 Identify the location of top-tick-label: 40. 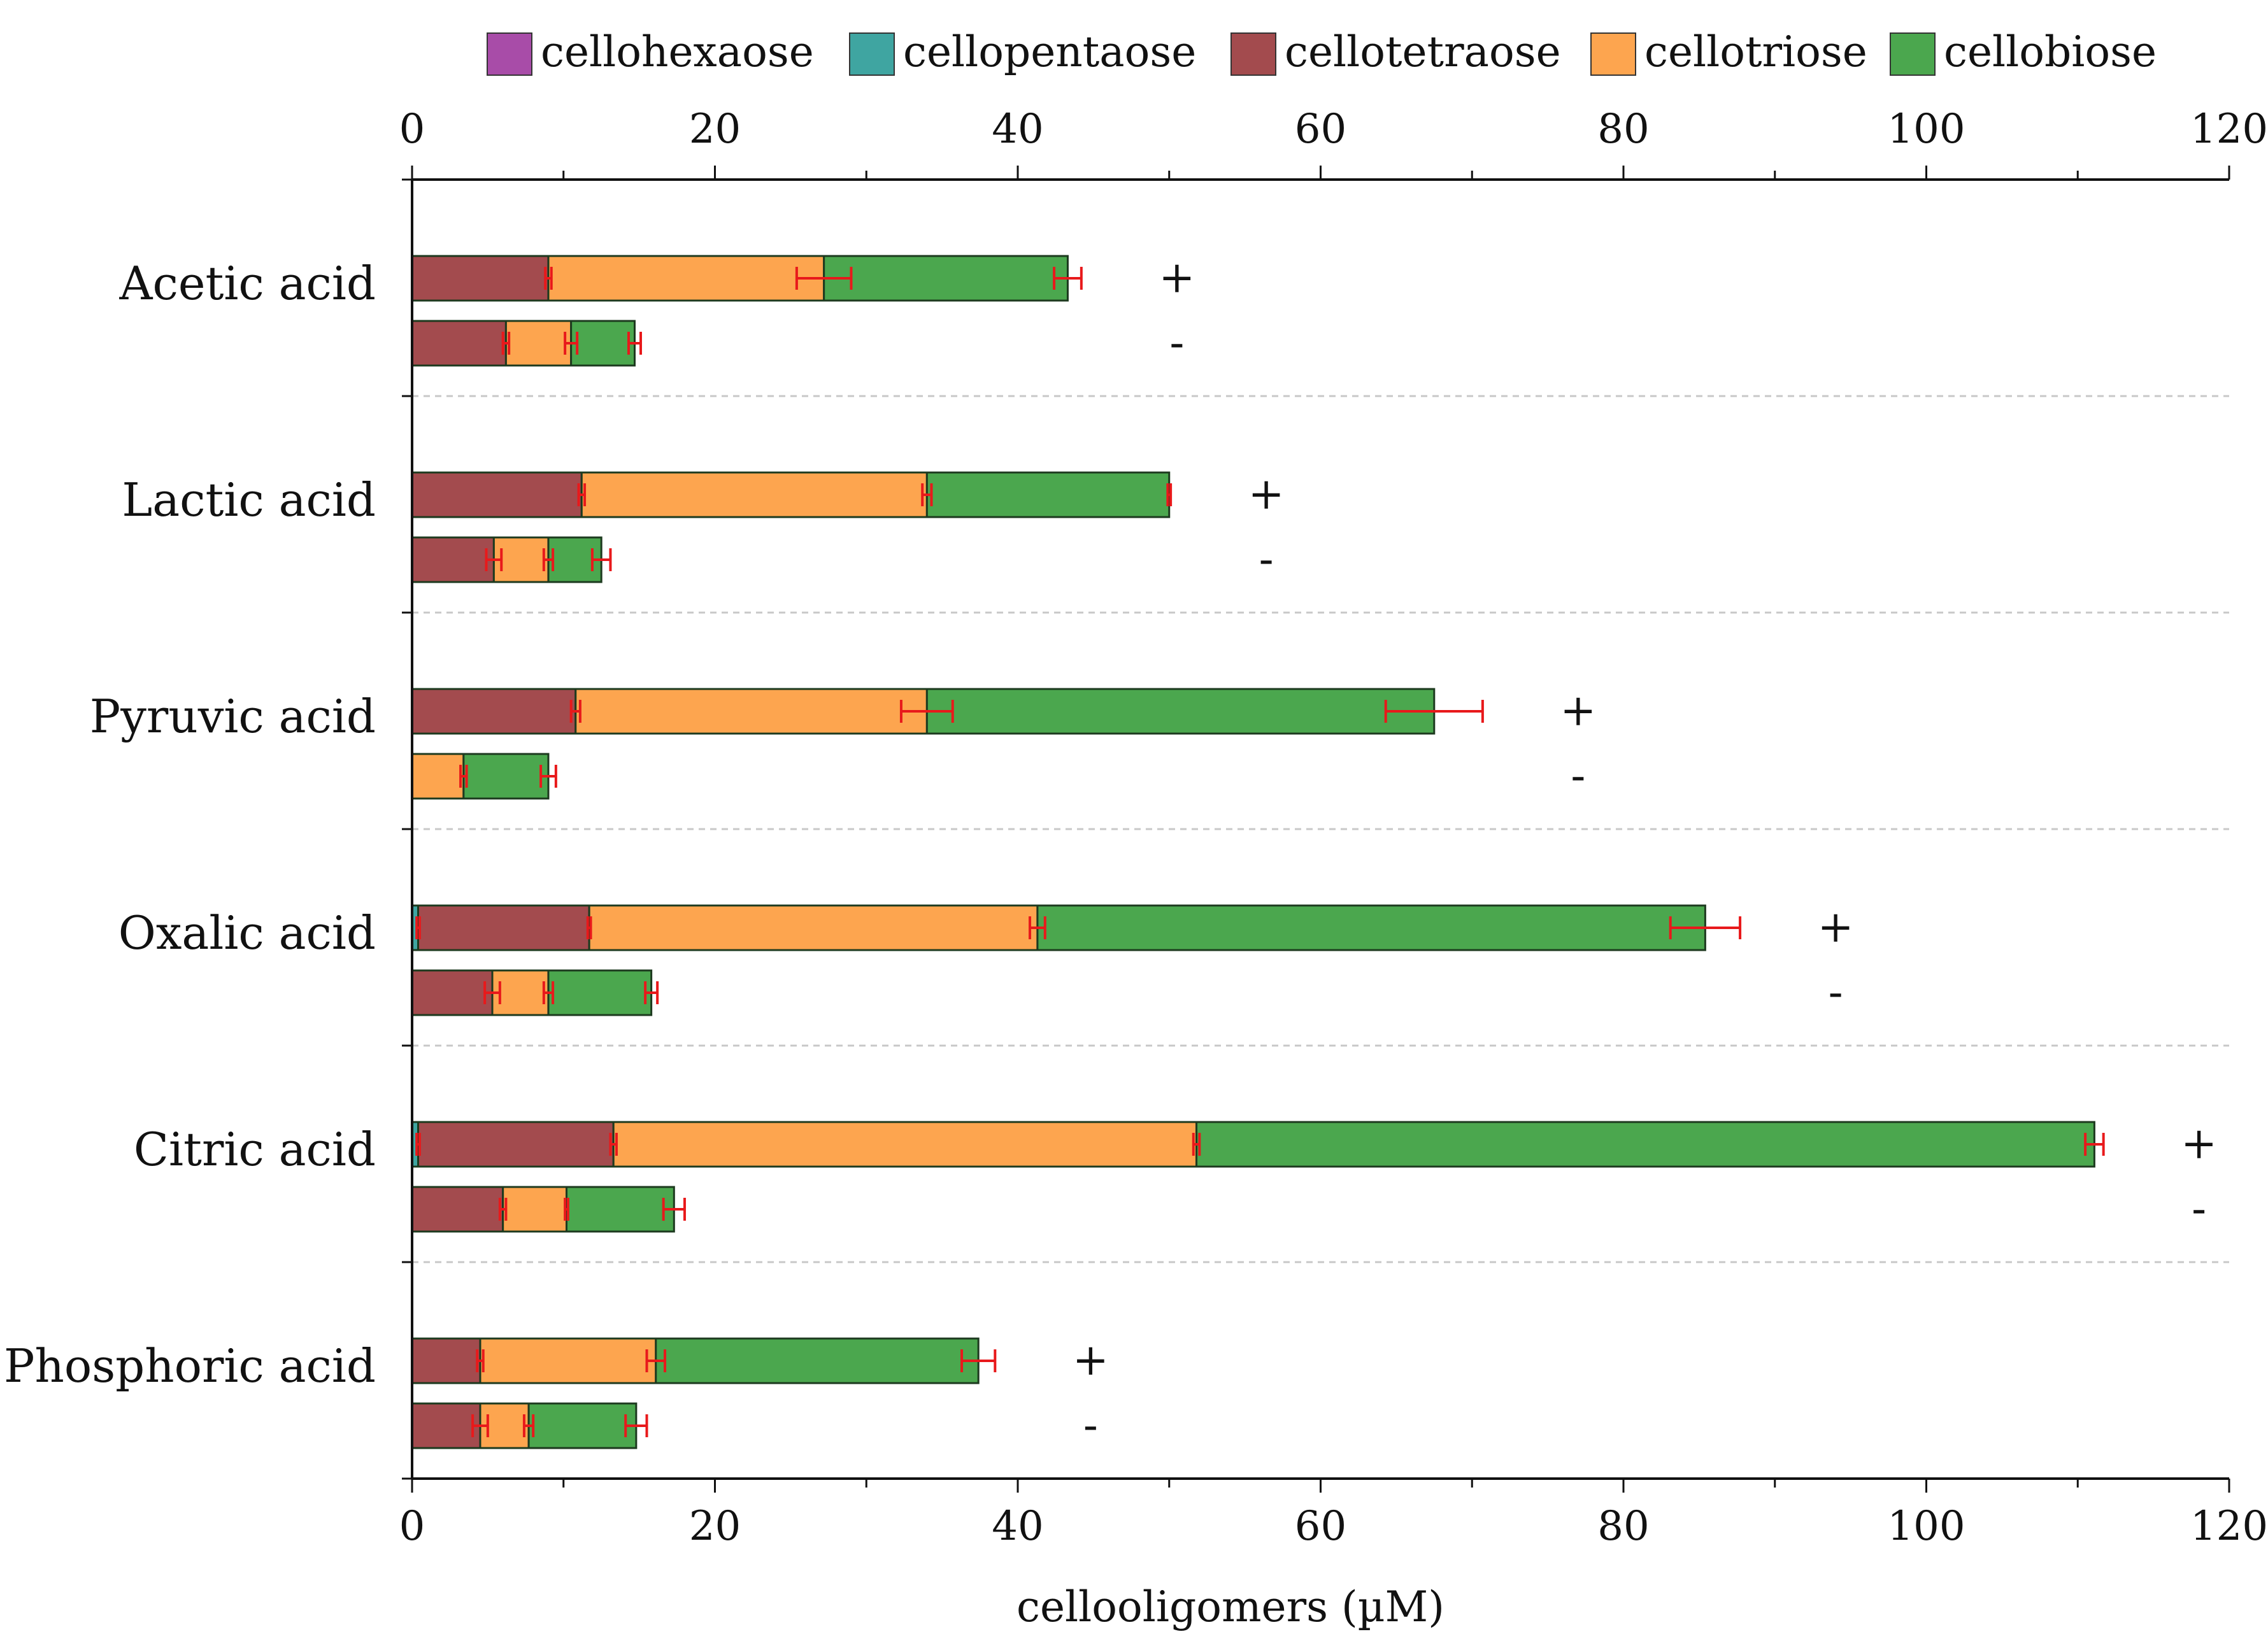
(1017, 130).